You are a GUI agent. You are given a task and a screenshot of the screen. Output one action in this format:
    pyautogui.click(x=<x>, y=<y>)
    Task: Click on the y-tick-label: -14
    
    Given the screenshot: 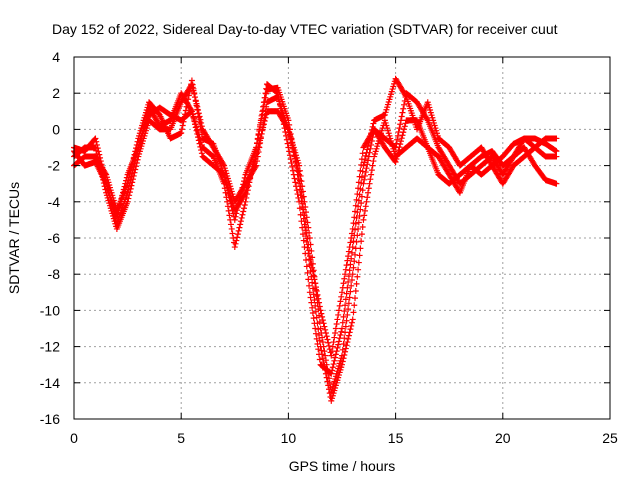 What is the action you would take?
    pyautogui.click(x=50, y=383)
    